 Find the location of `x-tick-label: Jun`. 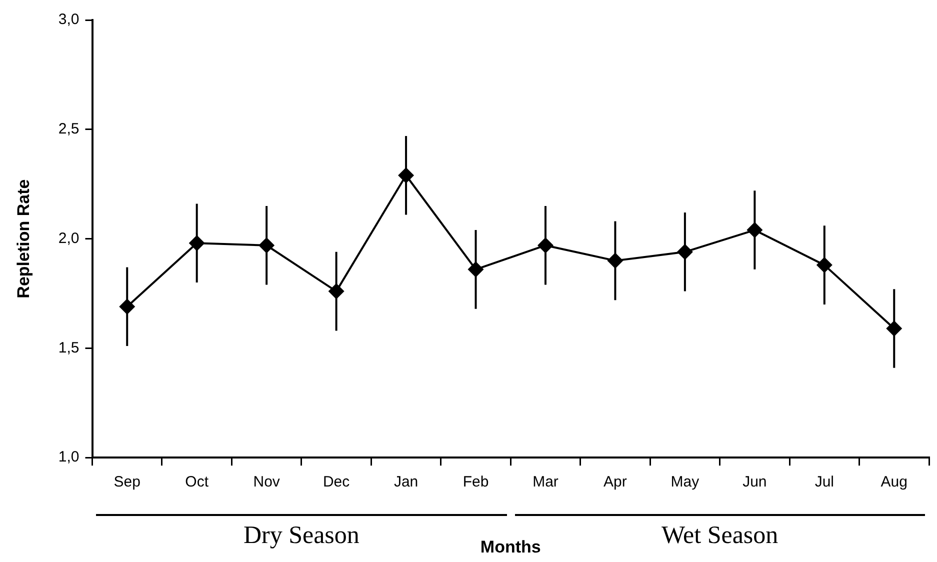

x-tick-label: Jun is located at coordinates (754, 482).